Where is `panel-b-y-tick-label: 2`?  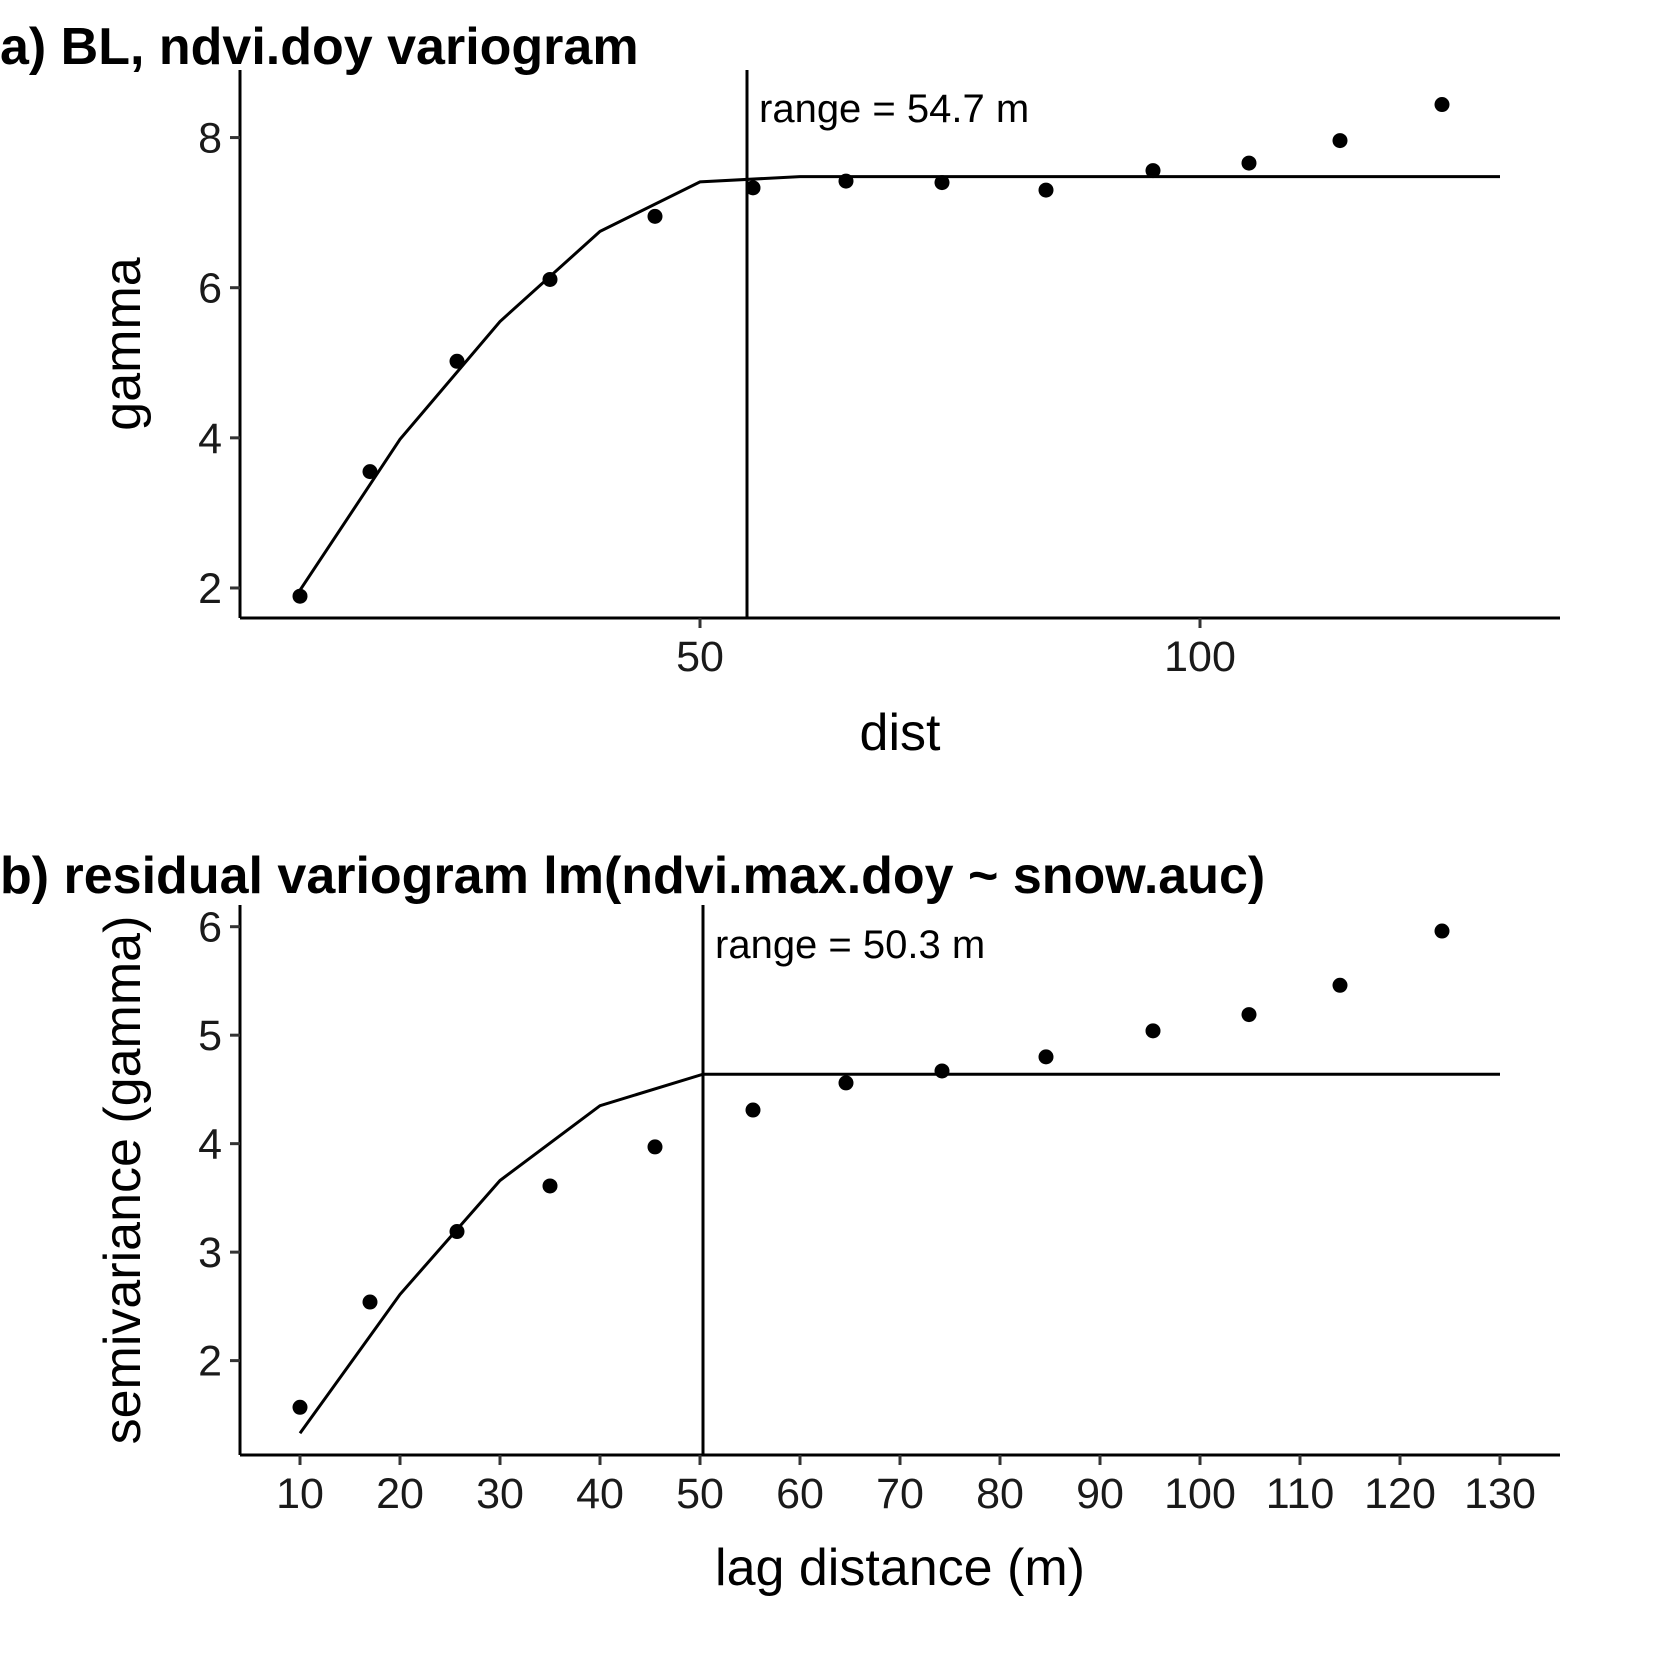 panel-b-y-tick-label: 2 is located at coordinates (210, 1362).